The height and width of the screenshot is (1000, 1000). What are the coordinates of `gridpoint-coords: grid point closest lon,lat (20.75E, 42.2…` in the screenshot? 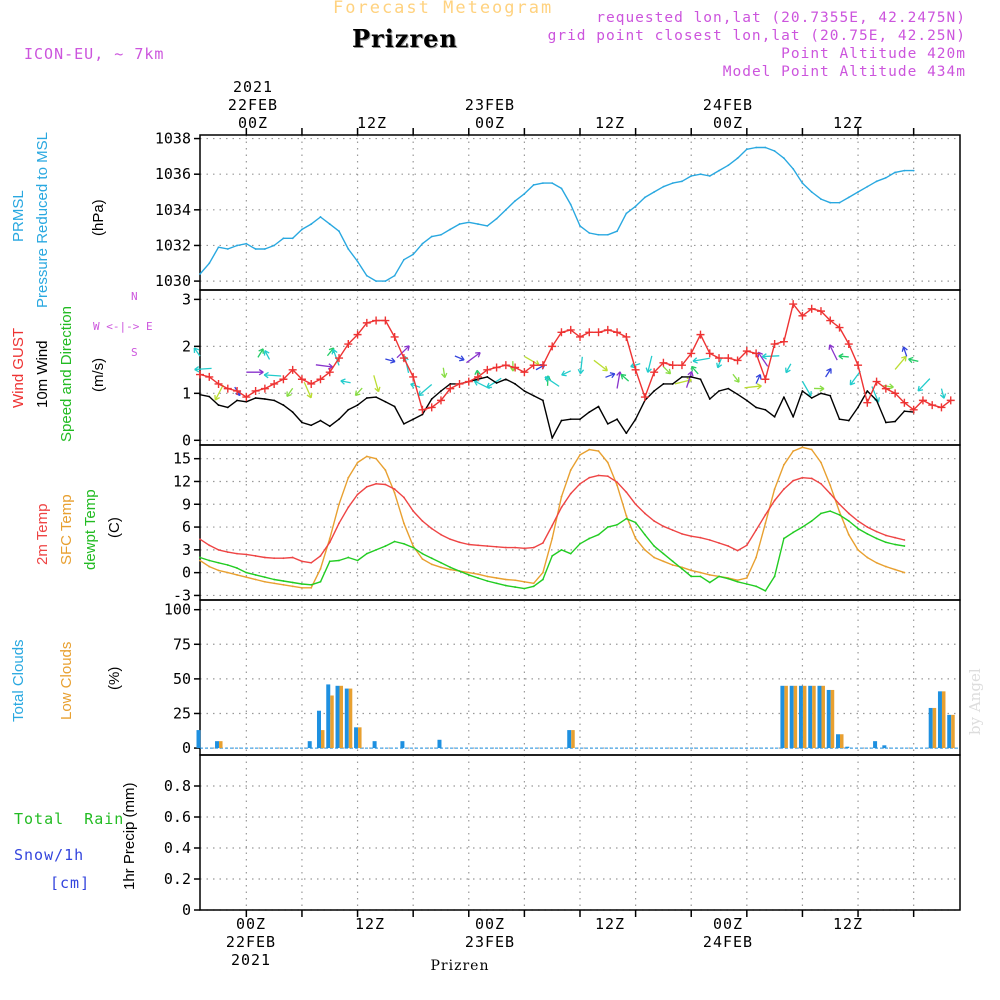 It's located at (756, 36).